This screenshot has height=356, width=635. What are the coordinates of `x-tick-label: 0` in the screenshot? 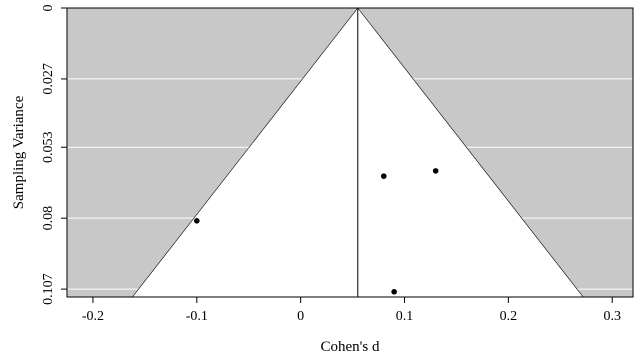 It's located at (300, 316).